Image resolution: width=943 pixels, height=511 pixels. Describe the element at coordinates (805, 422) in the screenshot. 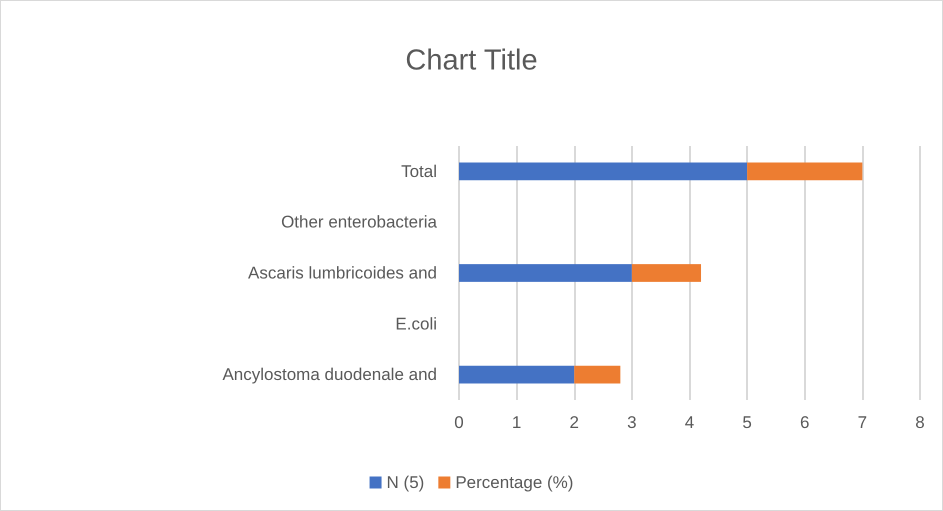

I see `x-tick-label: 6` at that location.